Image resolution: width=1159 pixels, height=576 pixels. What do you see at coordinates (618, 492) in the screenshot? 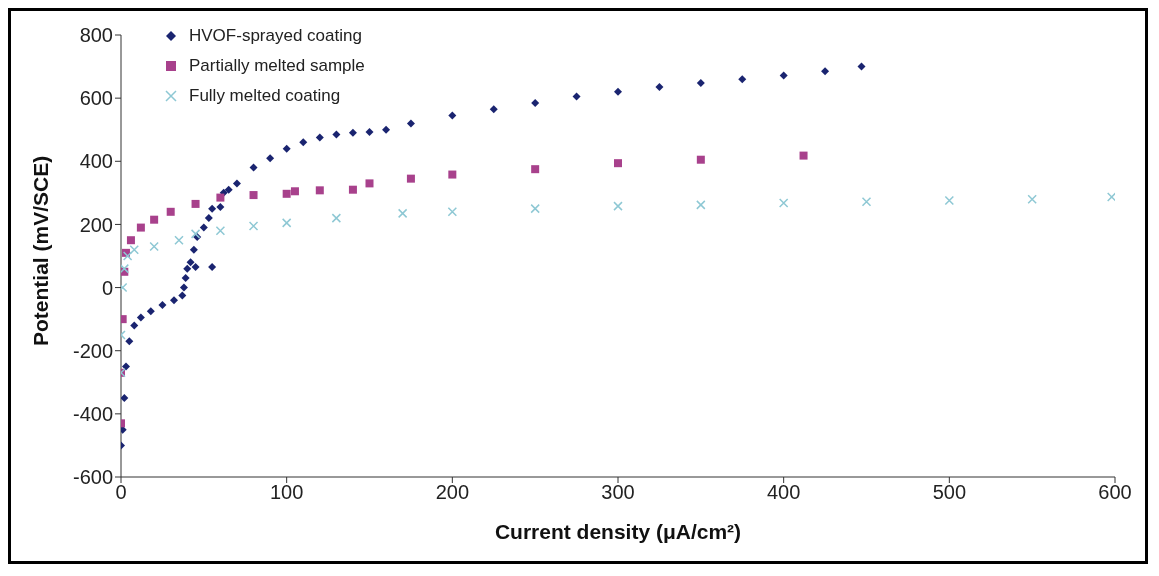
I see `x-tick-label: 300` at bounding box center [618, 492].